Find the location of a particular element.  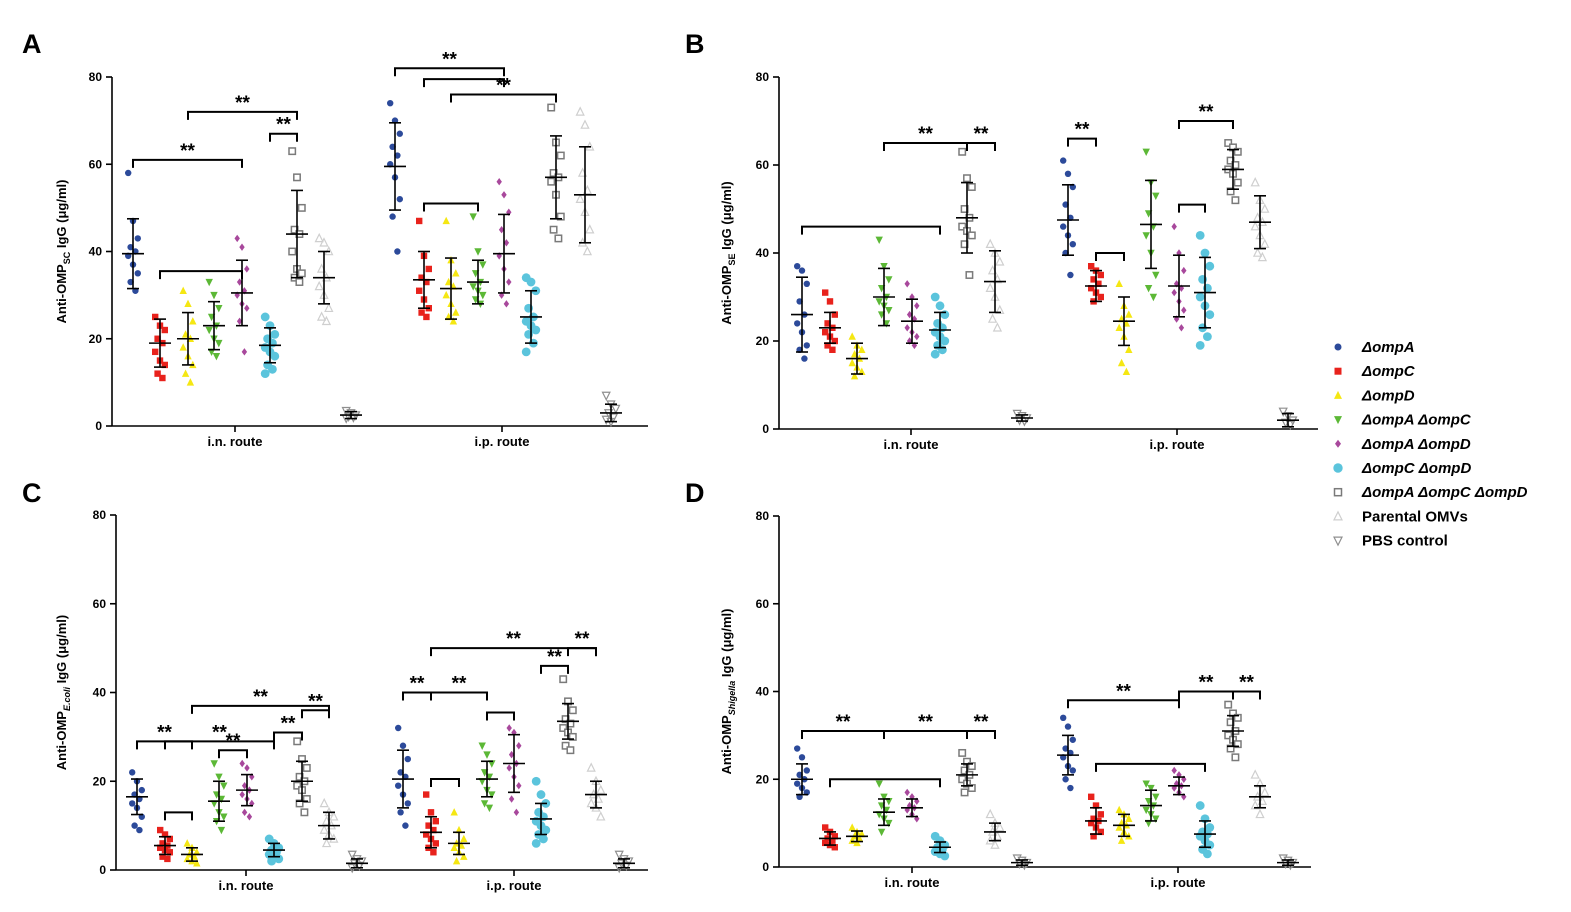

y-tick-label: 80 is located at coordinates (96, 77).